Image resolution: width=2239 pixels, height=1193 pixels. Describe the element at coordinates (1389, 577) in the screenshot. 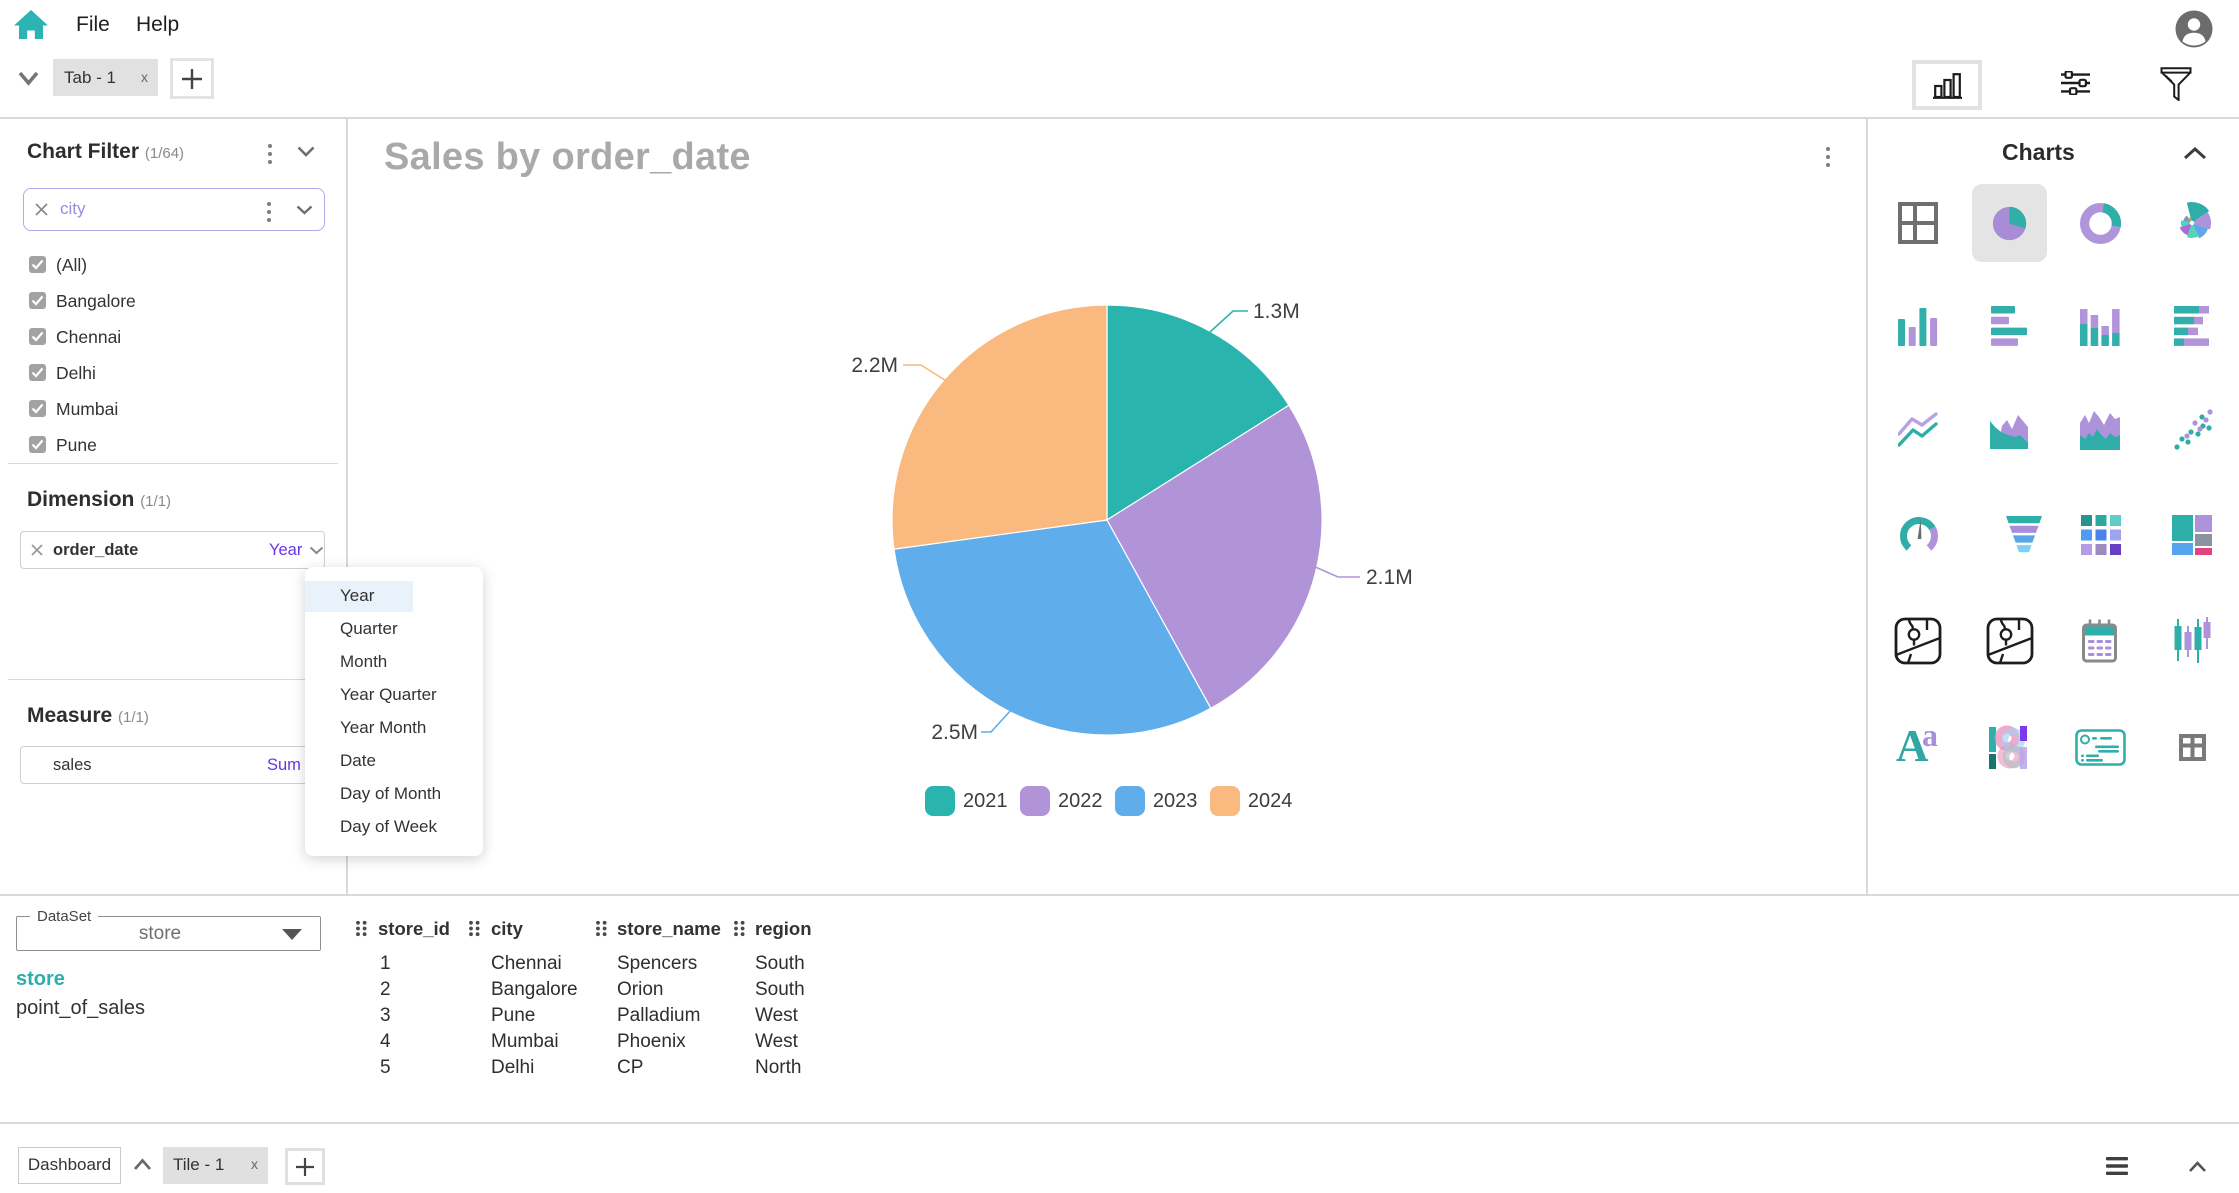

I see `svg-text: 2.1M` at that location.